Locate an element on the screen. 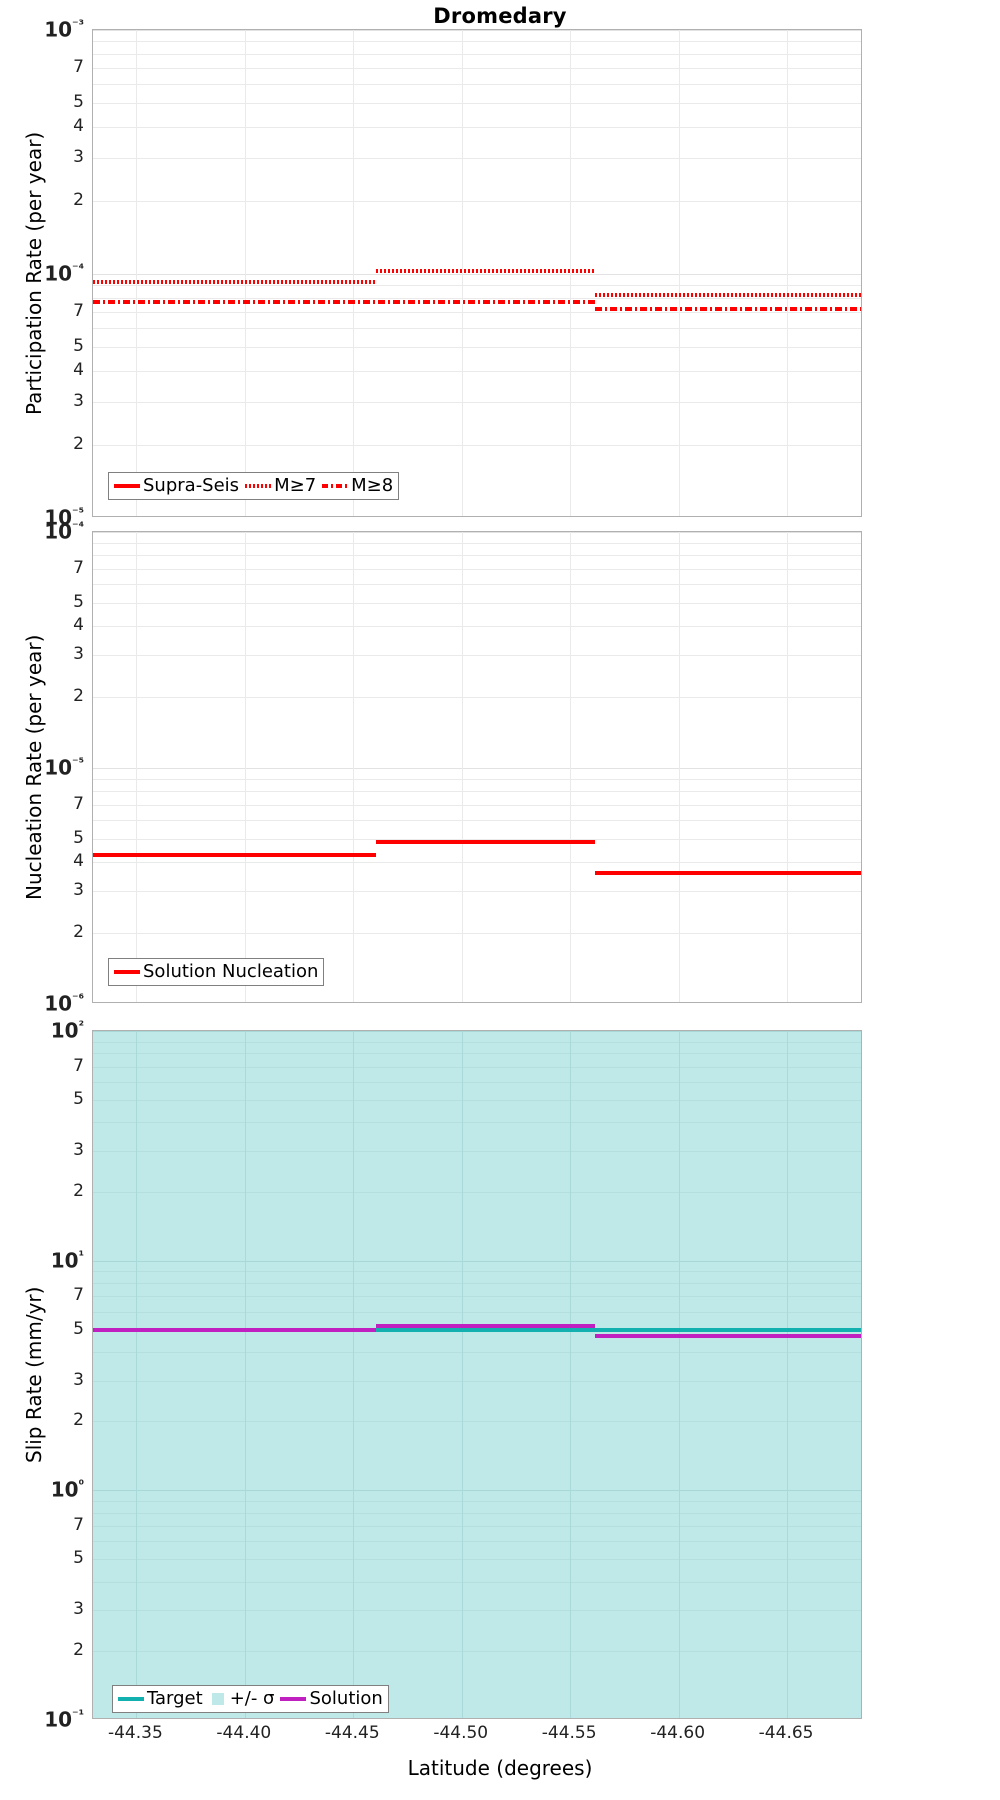 The width and height of the screenshot is (1000, 1800). line-dotted-icon is located at coordinates (258, 486).